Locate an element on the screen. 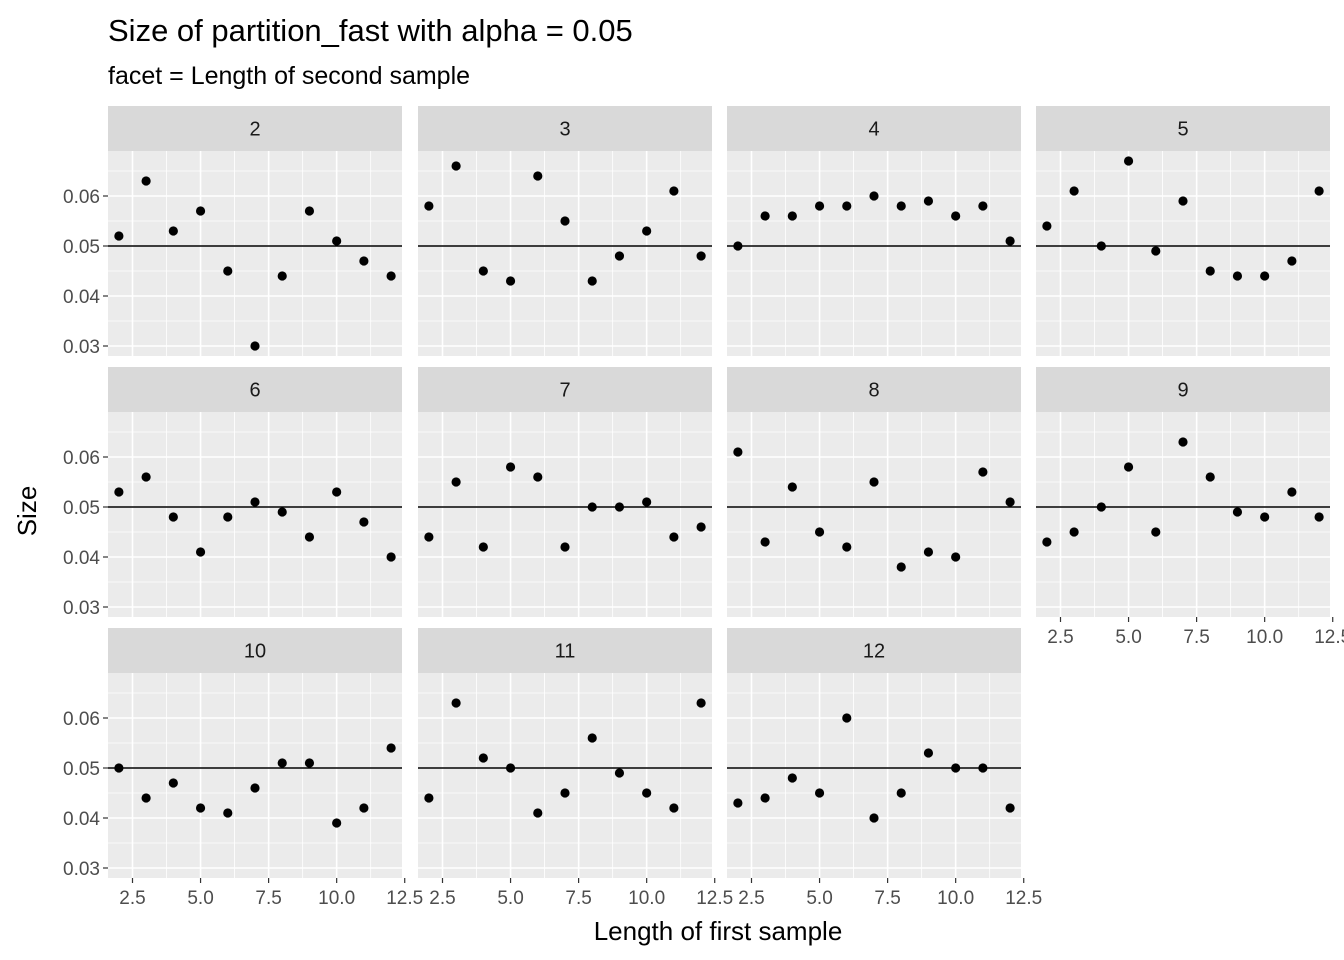 Image resolution: width=1344 pixels, height=960 pixels. facet-strip-label: 2 is located at coordinates (254, 130).